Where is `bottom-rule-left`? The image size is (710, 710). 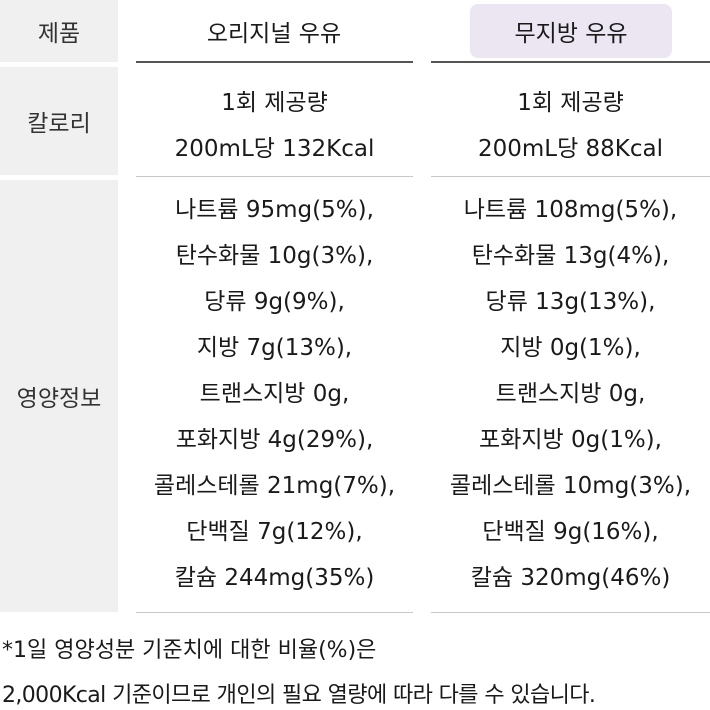
bottom-rule-left is located at coordinates (274, 612).